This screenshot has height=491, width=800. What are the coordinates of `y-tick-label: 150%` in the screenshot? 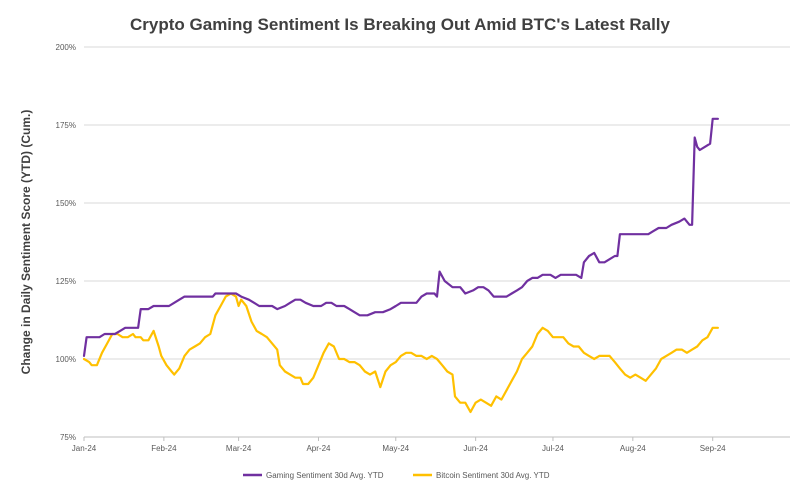 It's located at (66, 203).